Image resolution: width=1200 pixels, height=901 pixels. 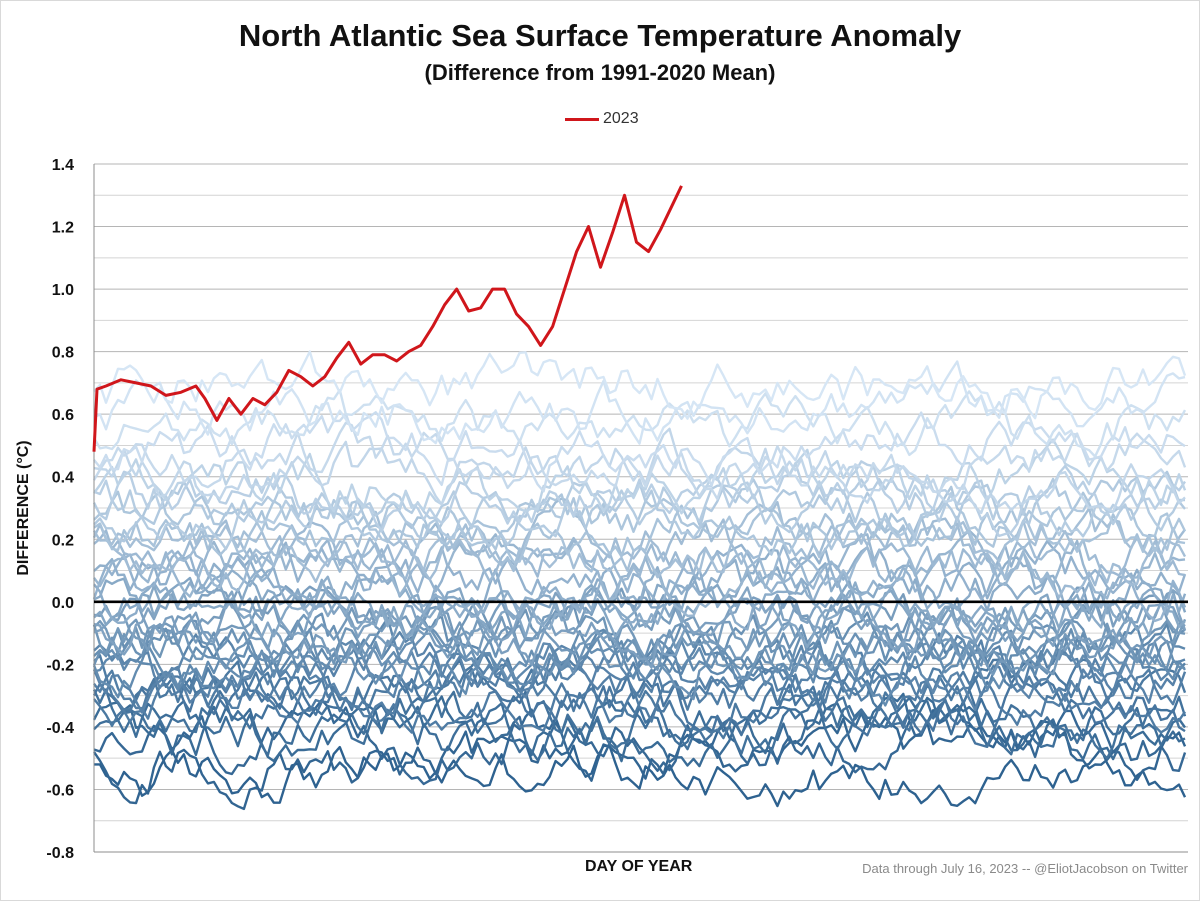 I want to click on x-axis-label: DAY OF YEAR, so click(x=639, y=866).